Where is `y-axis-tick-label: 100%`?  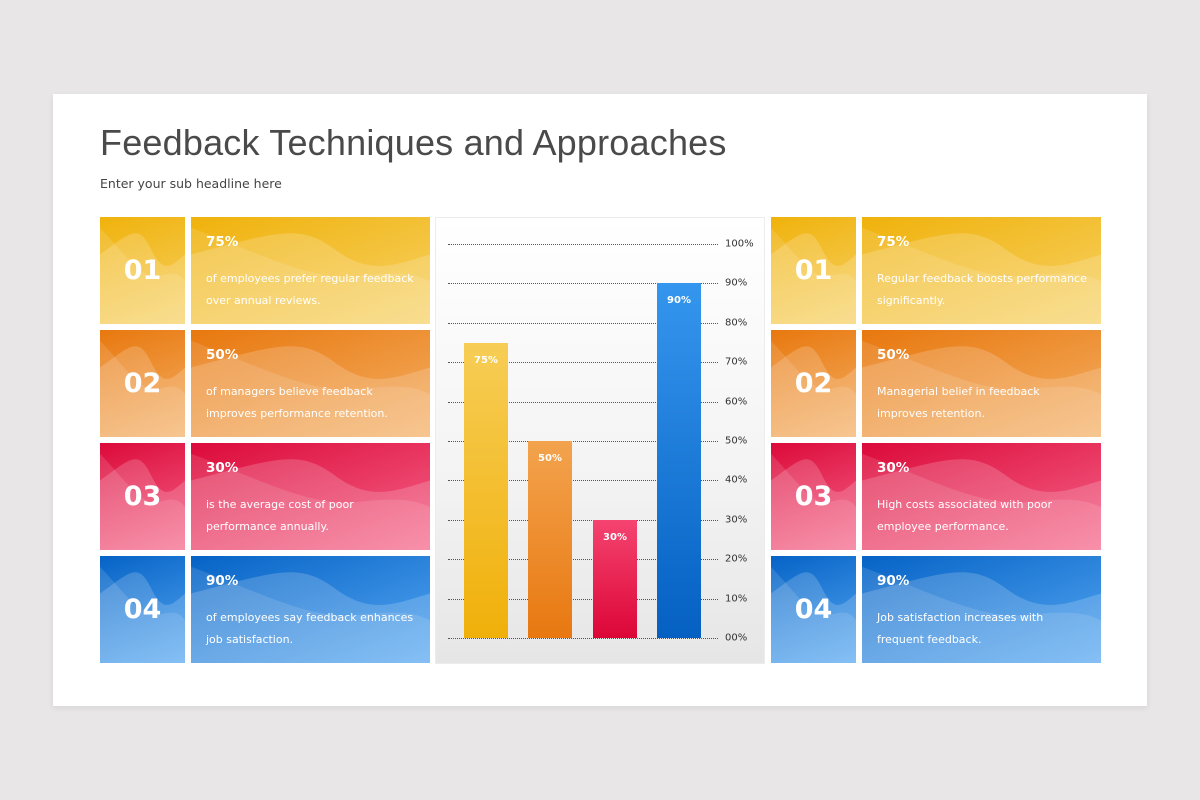
y-axis-tick-label: 100% is located at coordinates (739, 244).